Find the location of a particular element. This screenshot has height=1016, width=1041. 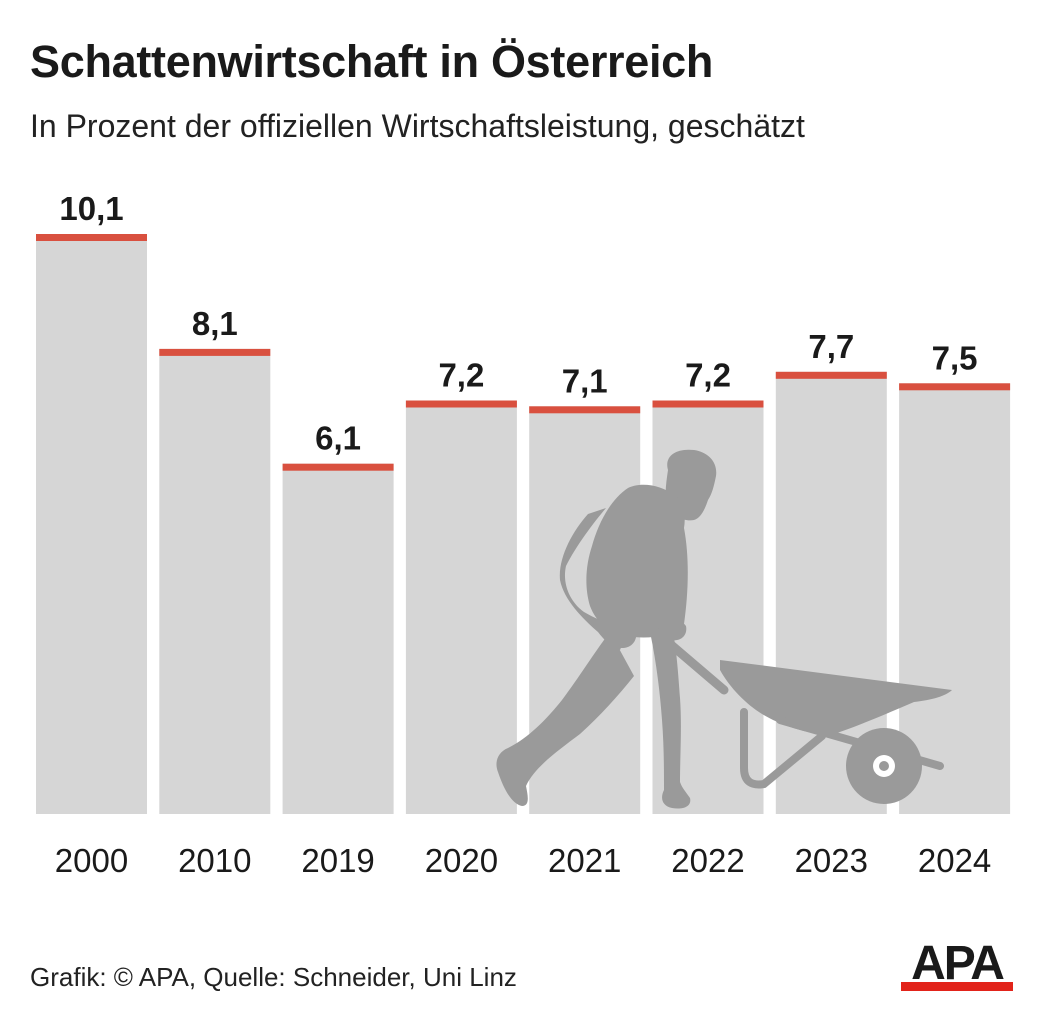

category-label-2022: 2022 is located at coordinates (707, 860).